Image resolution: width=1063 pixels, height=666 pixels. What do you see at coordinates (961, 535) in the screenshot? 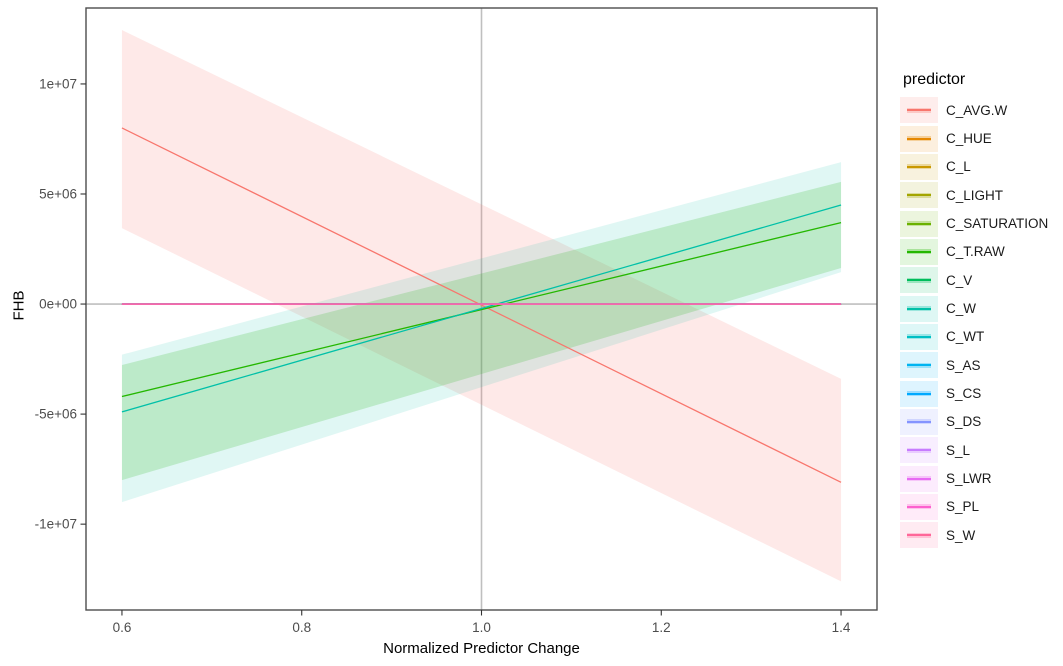
I see `legend-label: S_W` at bounding box center [961, 535].